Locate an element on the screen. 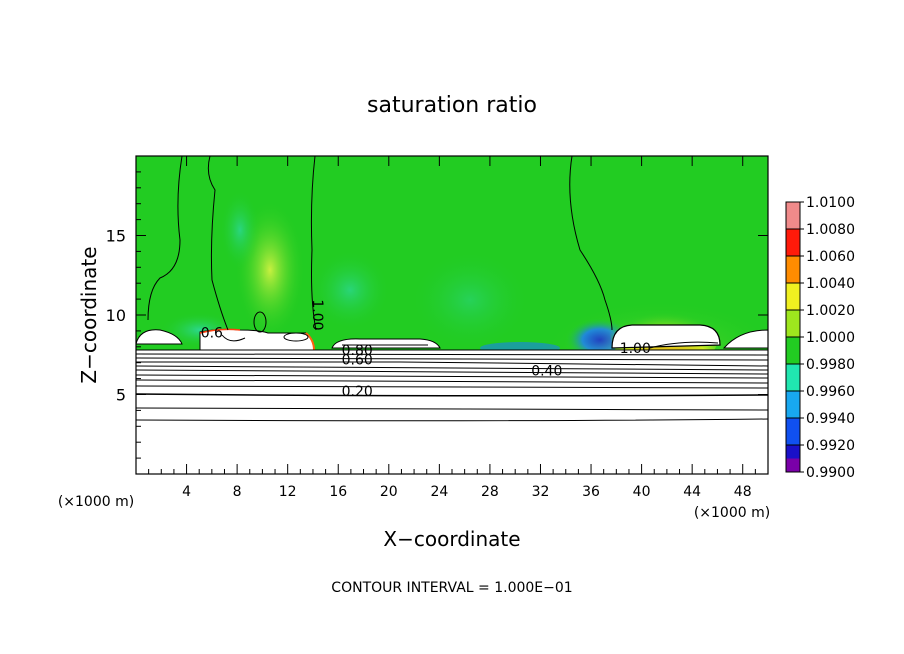 This screenshot has width=904, height=654. contour-interval-note: CONTOUR INTERVAL = 1.000E−01 is located at coordinates (451, 588).